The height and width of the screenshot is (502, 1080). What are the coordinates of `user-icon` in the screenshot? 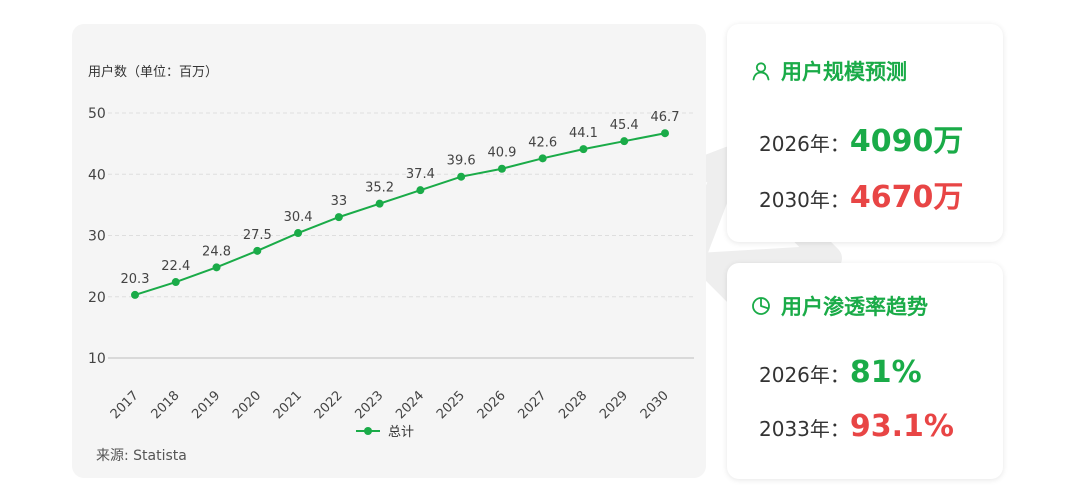 It's located at (761, 71).